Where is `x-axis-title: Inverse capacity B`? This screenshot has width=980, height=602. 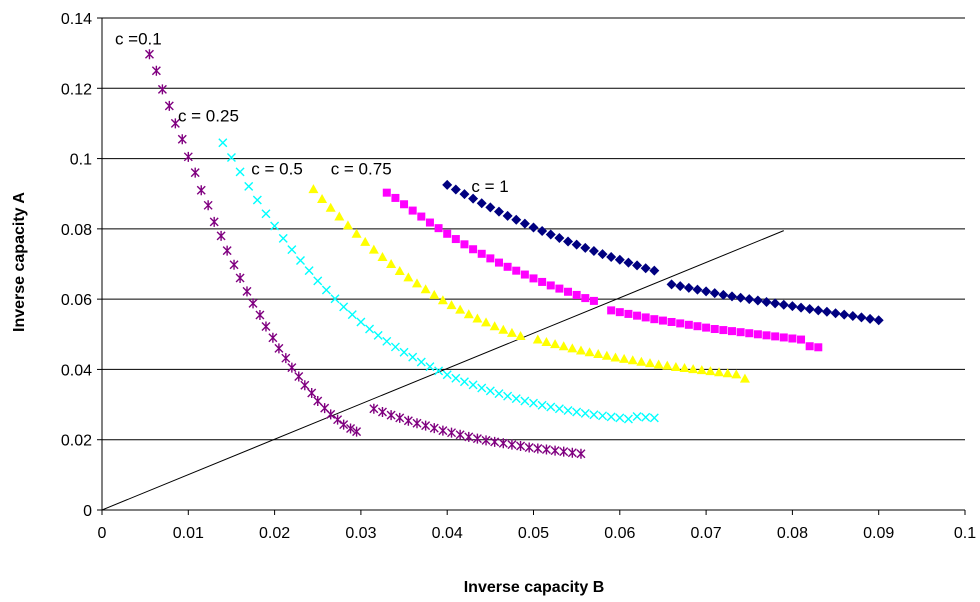 x-axis-title: Inverse capacity B is located at coordinates (534, 587).